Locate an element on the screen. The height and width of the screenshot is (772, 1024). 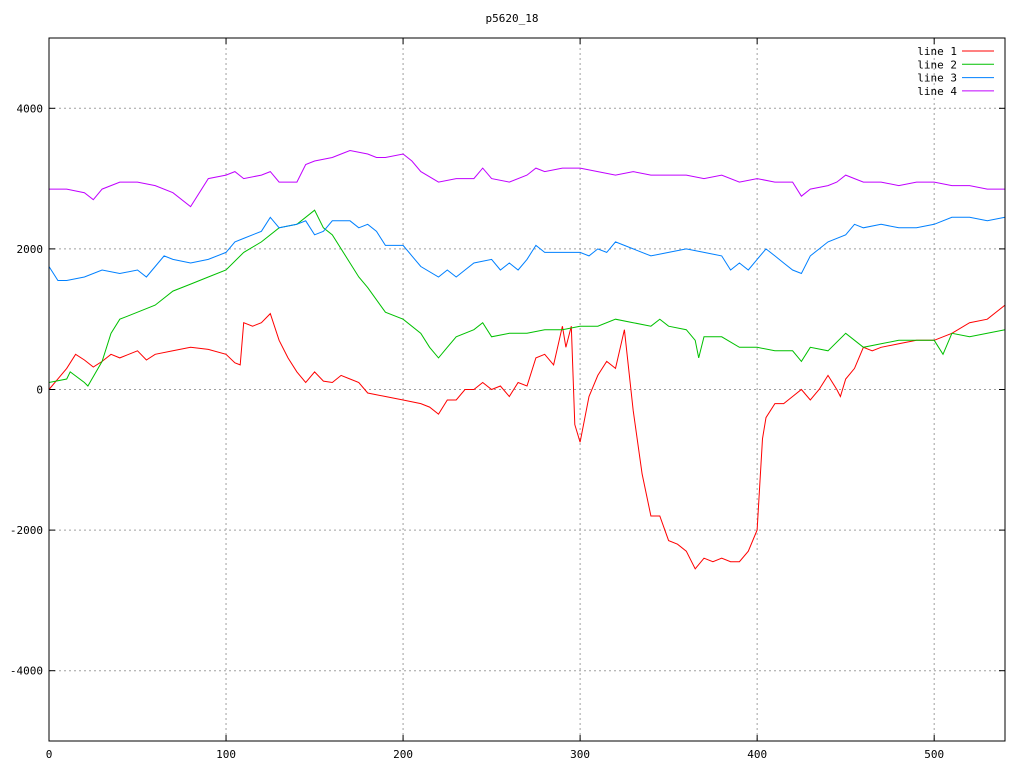
legend-label: line 1 is located at coordinates (937, 51).